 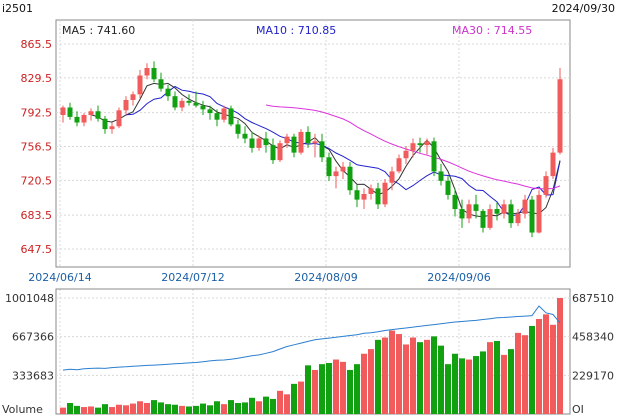 I want to click on volume-axis: 1001048 667366 333683, so click(x=29, y=337).